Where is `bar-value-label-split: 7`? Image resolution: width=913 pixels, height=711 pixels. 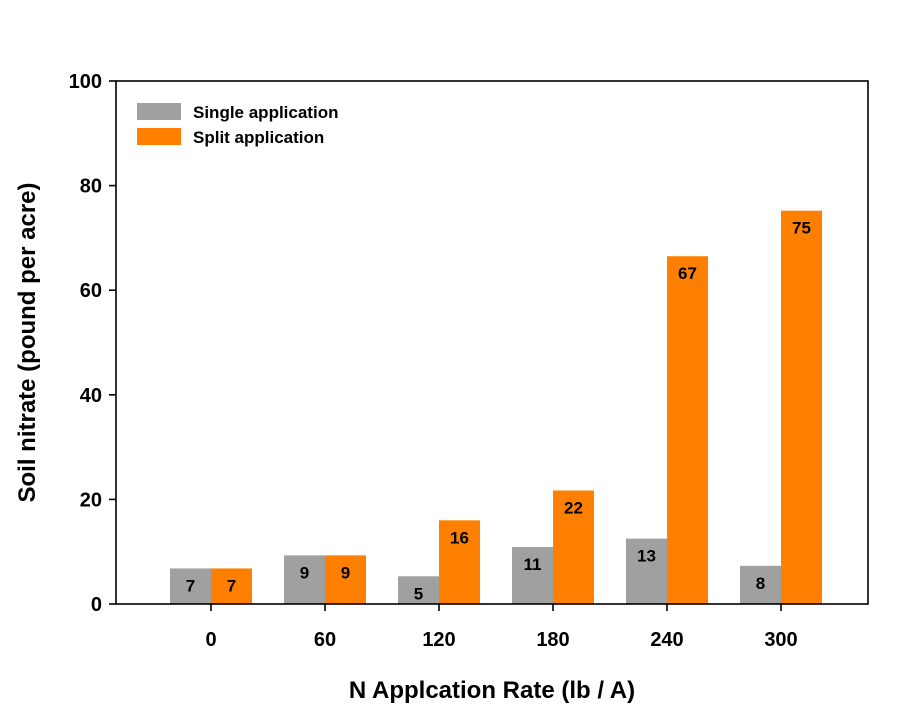 bar-value-label-split: 7 is located at coordinates (231, 585).